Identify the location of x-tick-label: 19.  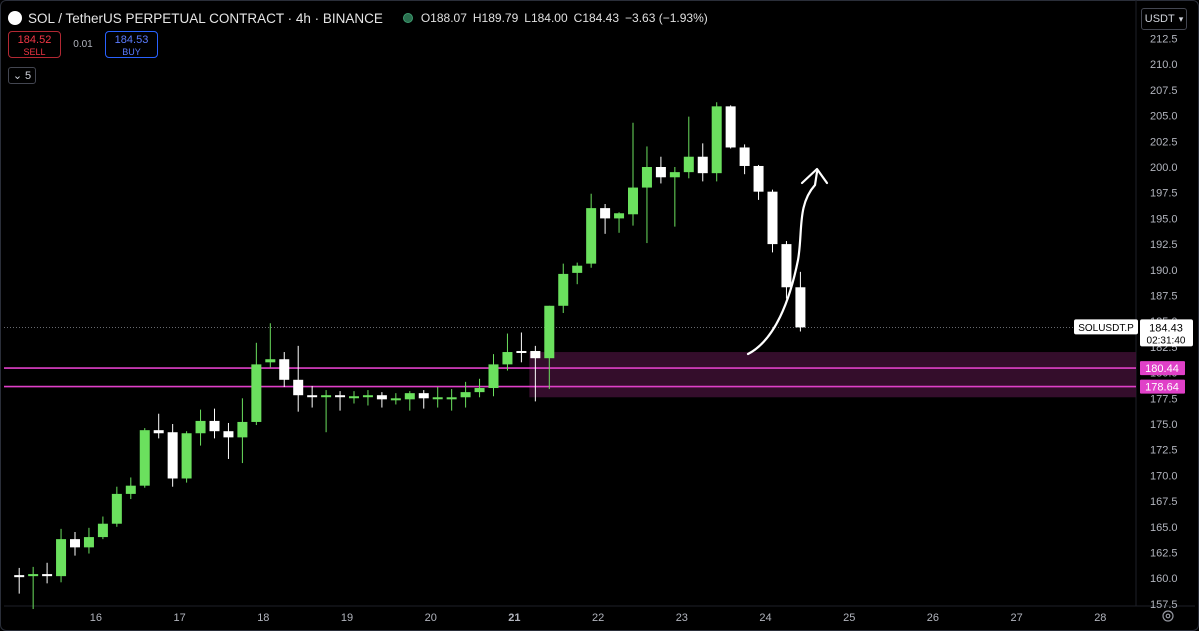
(347, 618).